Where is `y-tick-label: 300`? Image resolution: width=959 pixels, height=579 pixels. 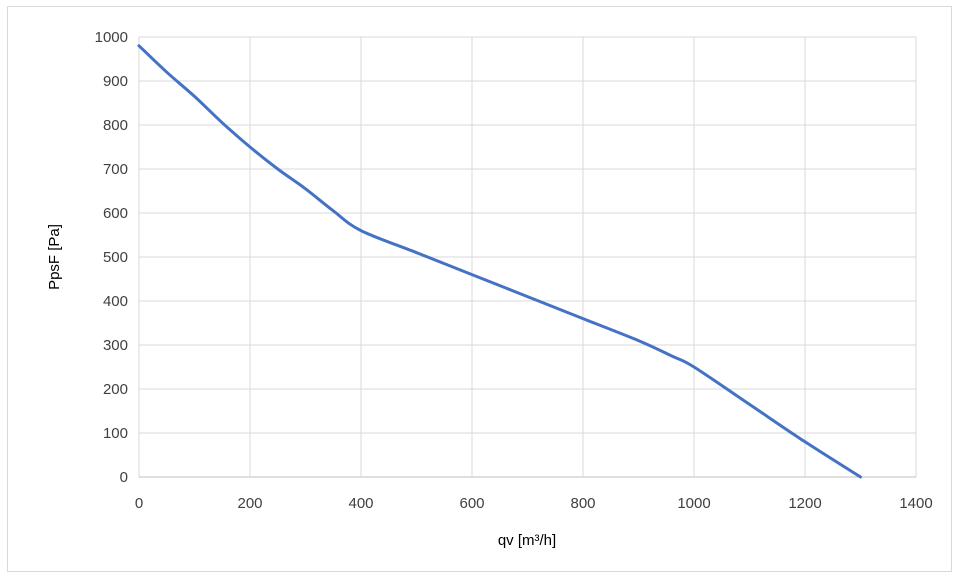 y-tick-label: 300 is located at coordinates (115, 345).